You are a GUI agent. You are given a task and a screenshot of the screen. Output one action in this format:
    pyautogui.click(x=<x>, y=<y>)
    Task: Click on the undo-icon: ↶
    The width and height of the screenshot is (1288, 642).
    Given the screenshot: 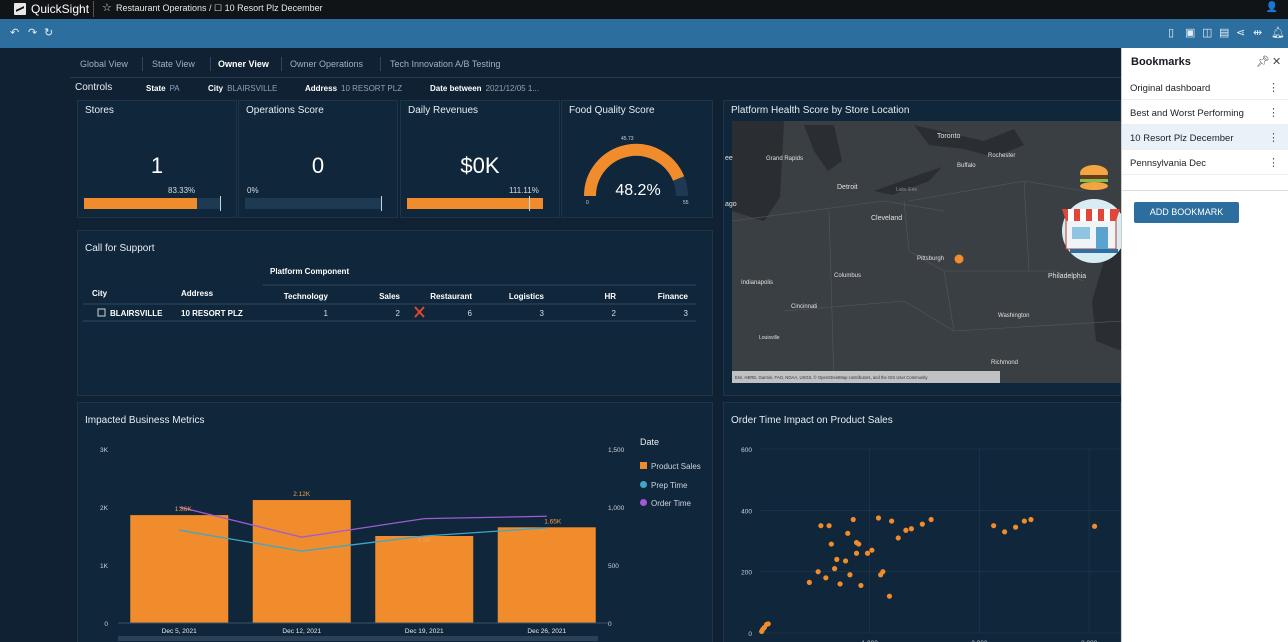 What is the action you would take?
    pyautogui.click(x=15, y=33)
    